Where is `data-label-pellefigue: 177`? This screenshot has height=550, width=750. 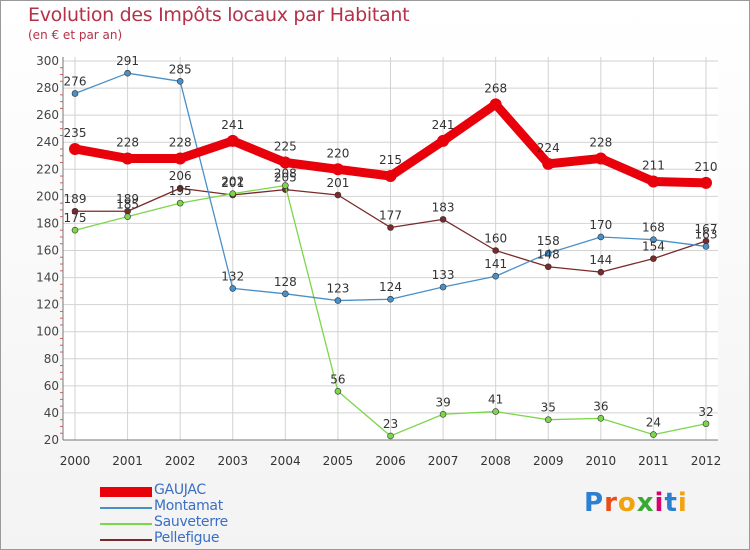 data-label-pellefigue: 177 is located at coordinates (390, 215).